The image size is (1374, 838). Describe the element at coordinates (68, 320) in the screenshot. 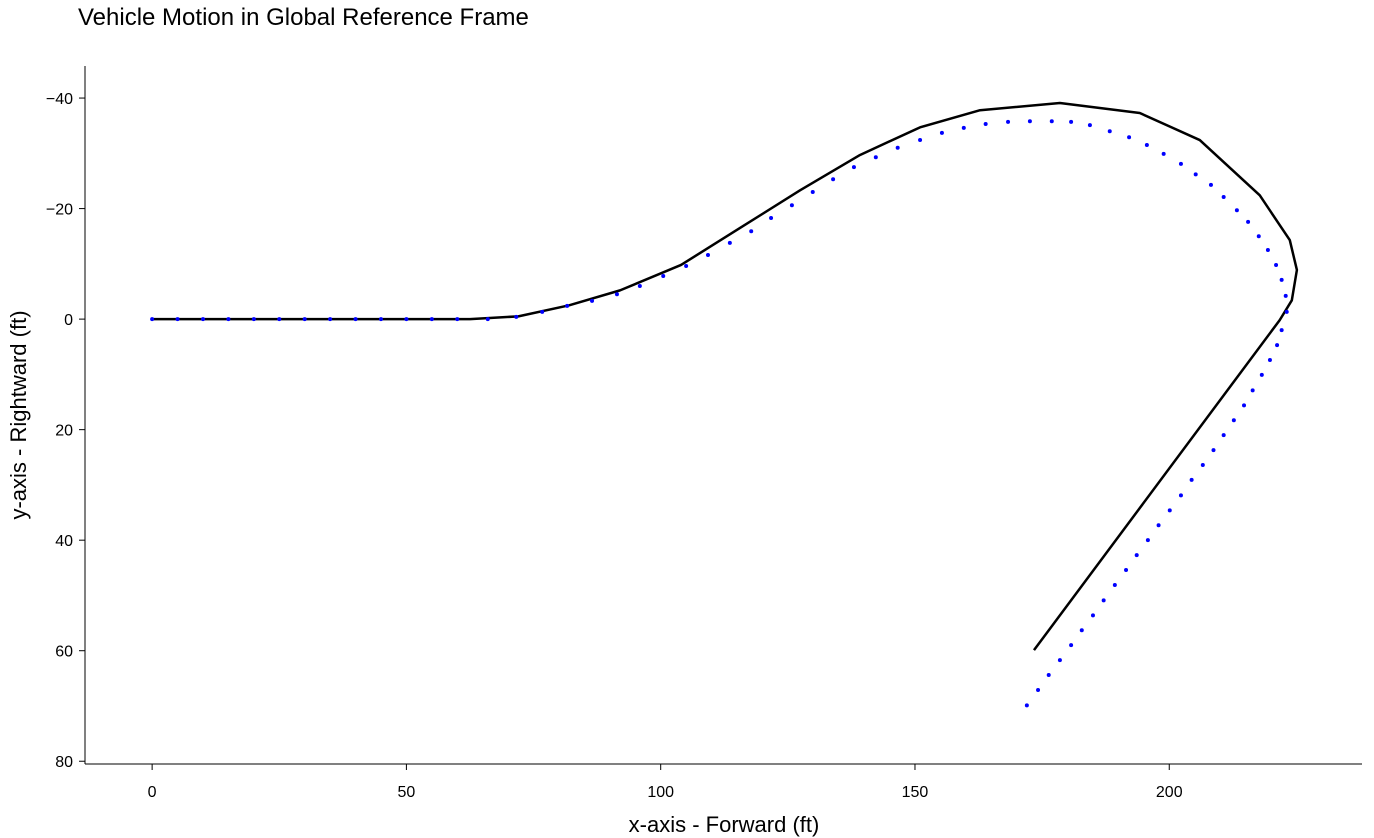

I see `y-tick-label: 0` at that location.